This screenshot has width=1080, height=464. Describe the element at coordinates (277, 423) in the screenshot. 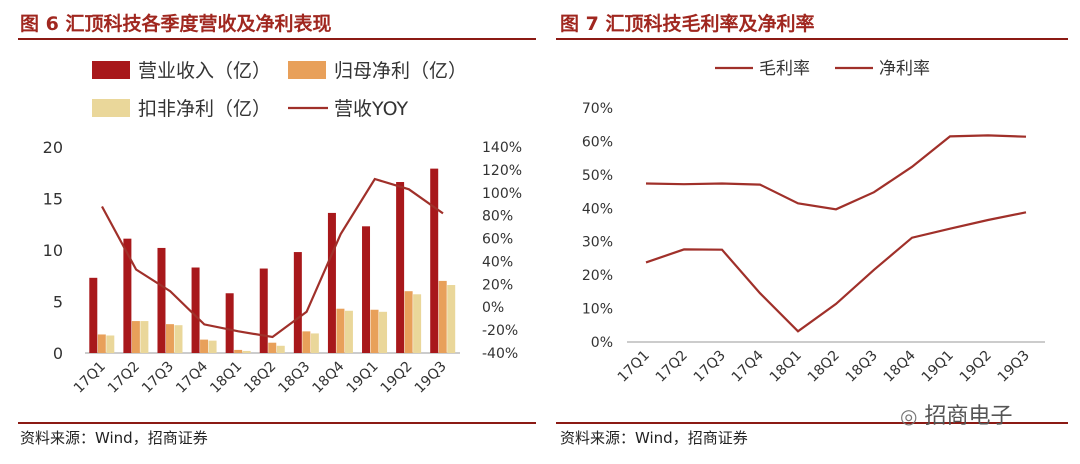

I see `left-footer-rule` at that location.